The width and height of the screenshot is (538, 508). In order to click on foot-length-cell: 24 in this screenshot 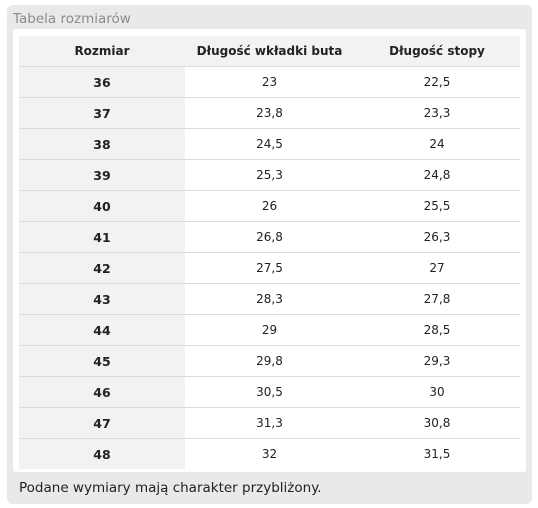, I will do `click(437, 144)`.